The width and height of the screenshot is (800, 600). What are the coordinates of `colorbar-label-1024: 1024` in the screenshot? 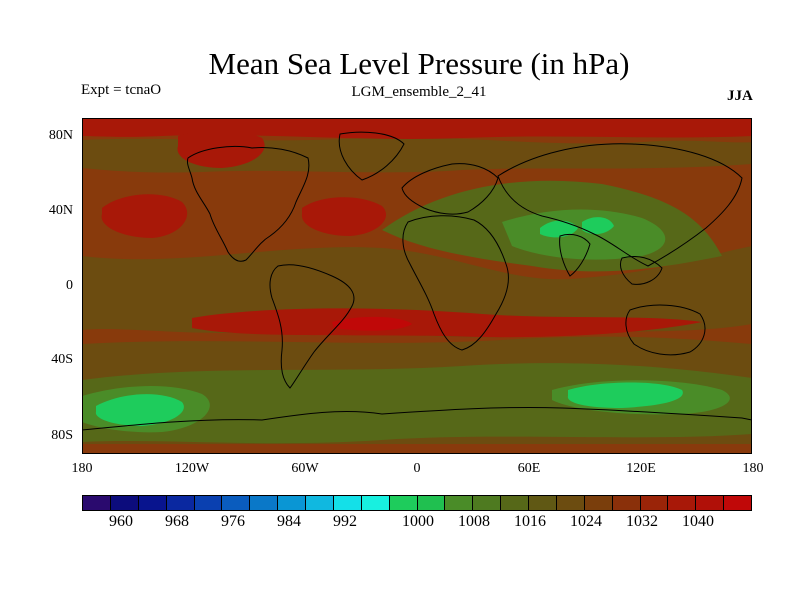 It's located at (586, 521).